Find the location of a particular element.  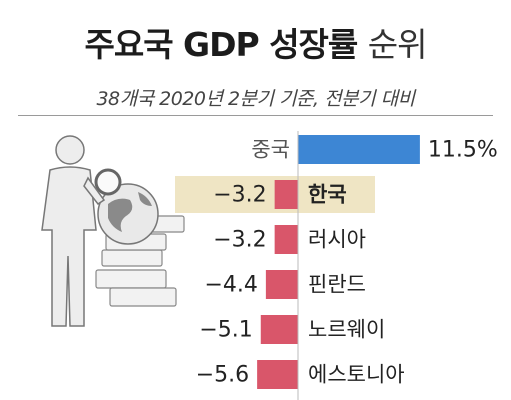

category-label: 한국 is located at coordinates (327, 195).